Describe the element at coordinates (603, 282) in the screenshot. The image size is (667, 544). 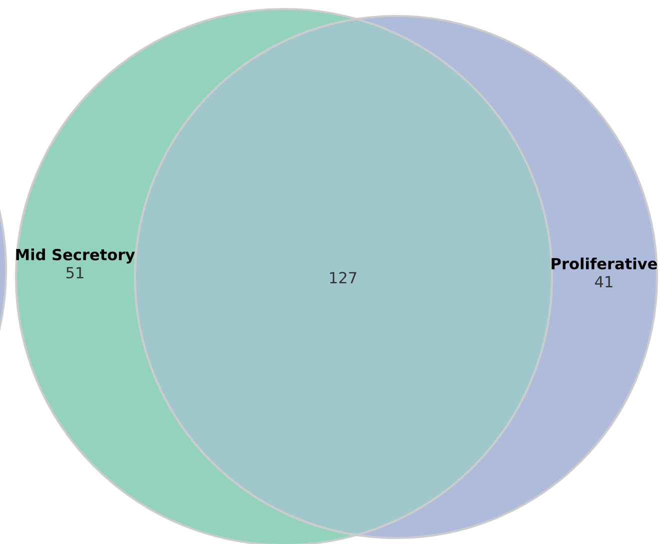
I see `data-label: 41` at that location.